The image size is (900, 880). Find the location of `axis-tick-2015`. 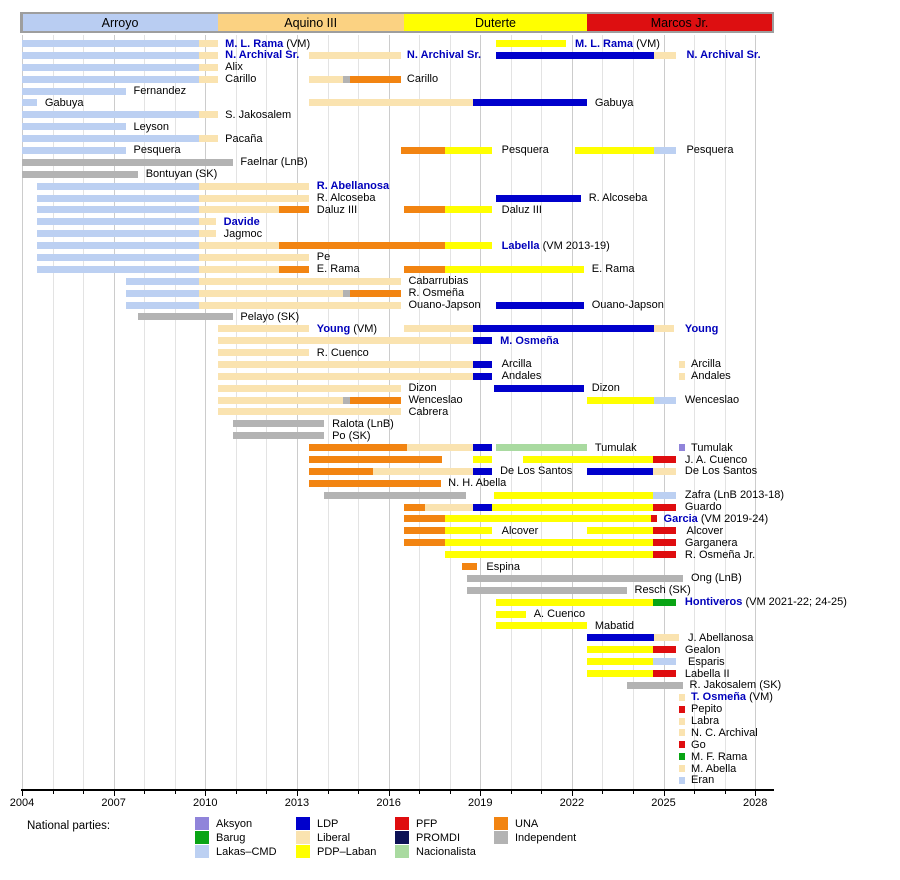

axis-tick-2015 is located at coordinates (359, 792).